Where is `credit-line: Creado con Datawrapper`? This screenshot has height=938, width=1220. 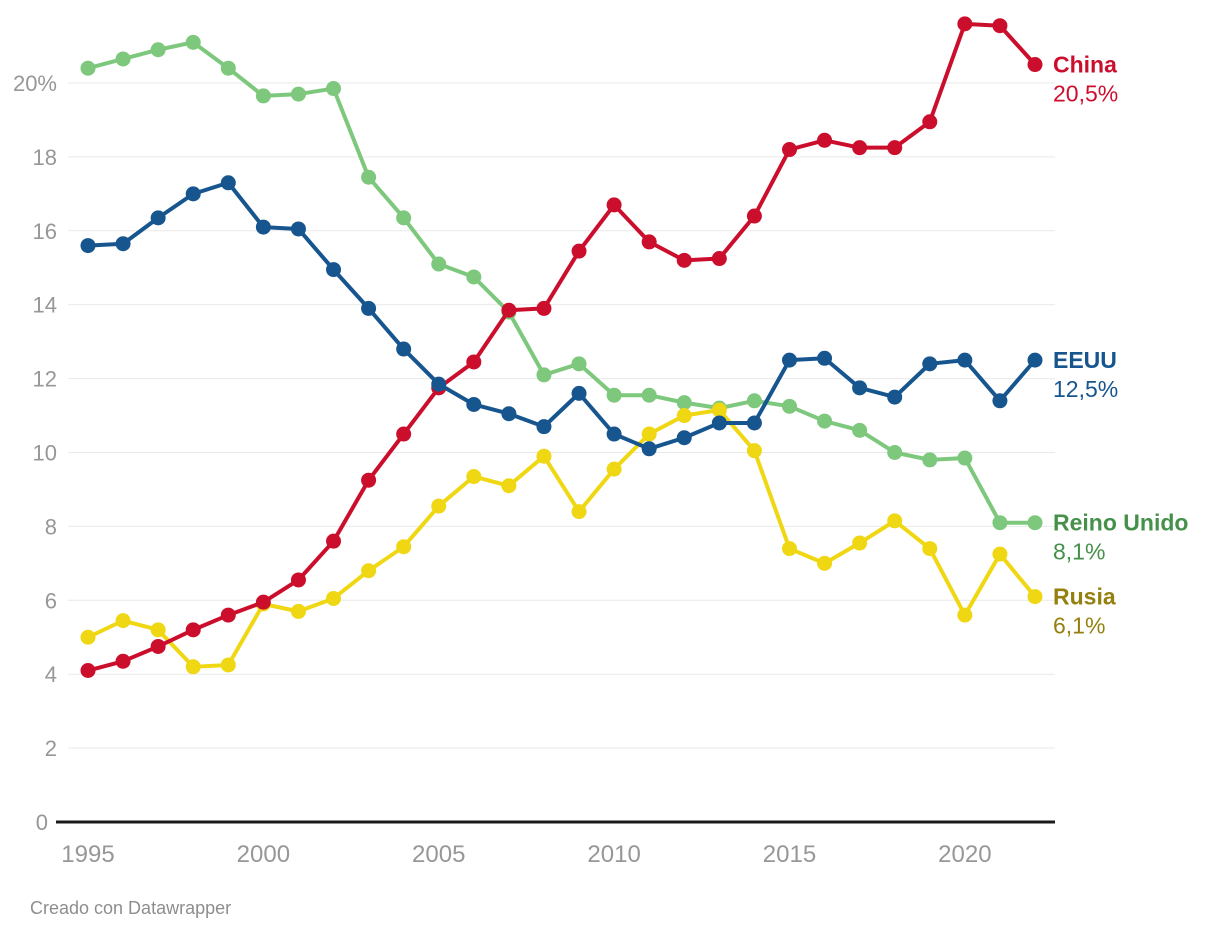 credit-line: Creado con Datawrapper is located at coordinates (131, 908).